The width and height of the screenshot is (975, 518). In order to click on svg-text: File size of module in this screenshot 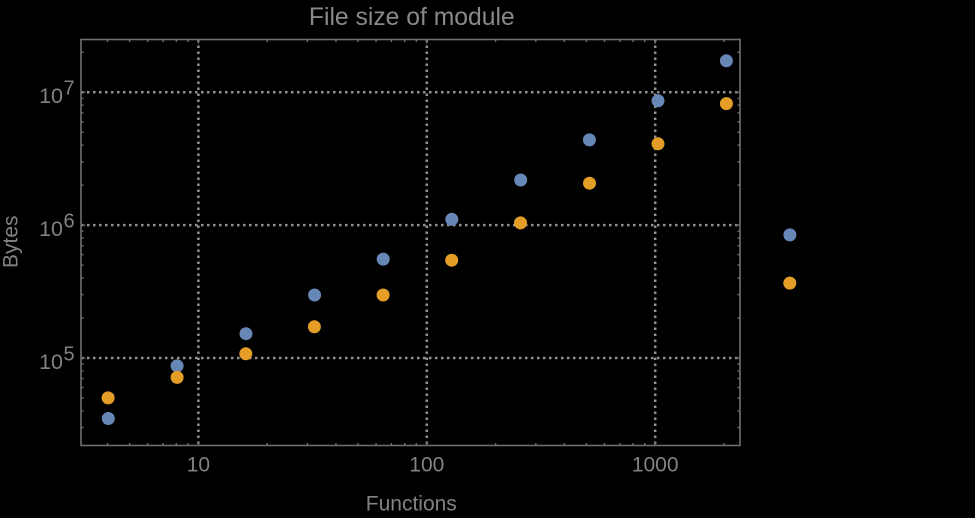, I will do `click(412, 17)`.